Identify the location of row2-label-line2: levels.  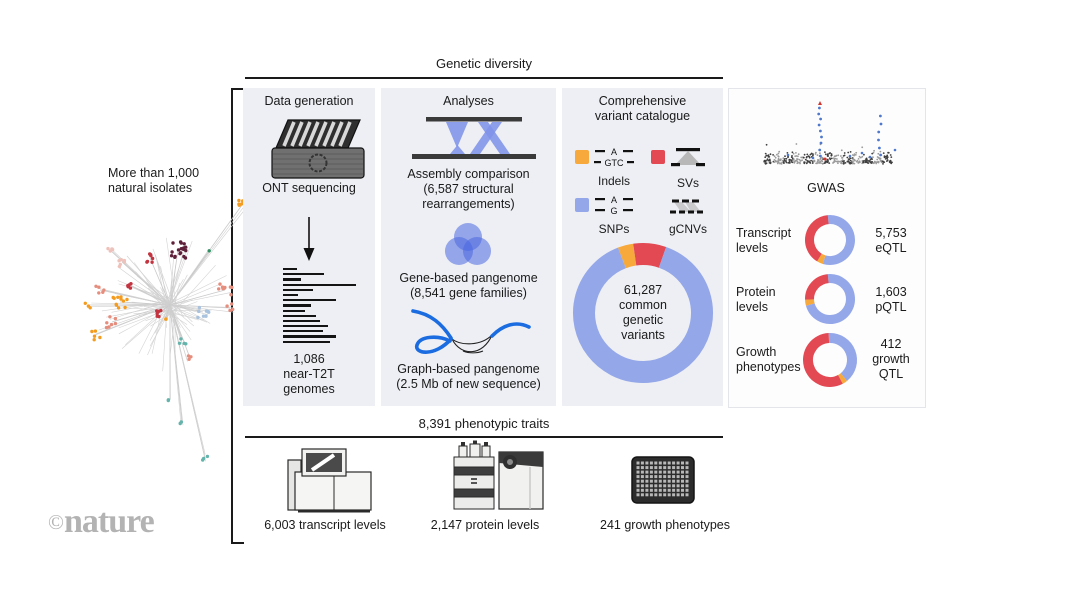
(752, 307).